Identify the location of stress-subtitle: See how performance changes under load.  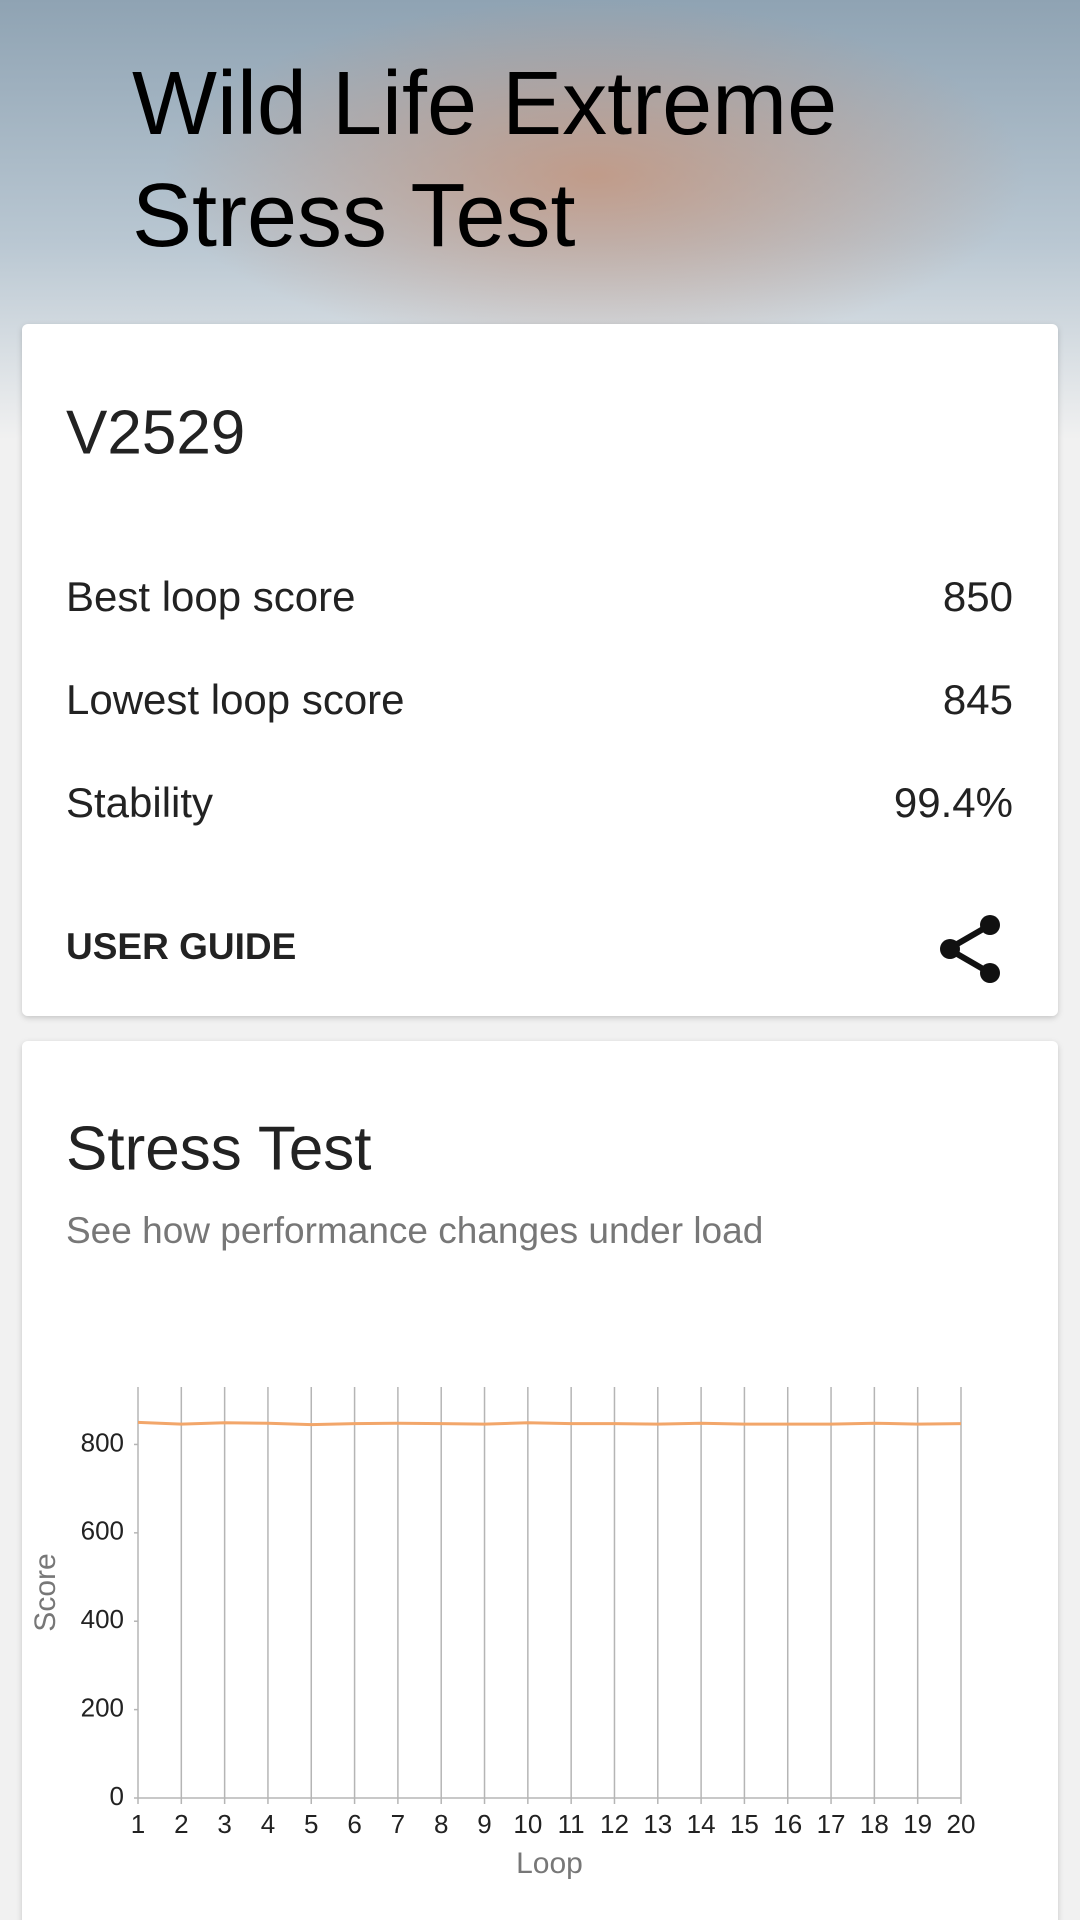
(414, 1230).